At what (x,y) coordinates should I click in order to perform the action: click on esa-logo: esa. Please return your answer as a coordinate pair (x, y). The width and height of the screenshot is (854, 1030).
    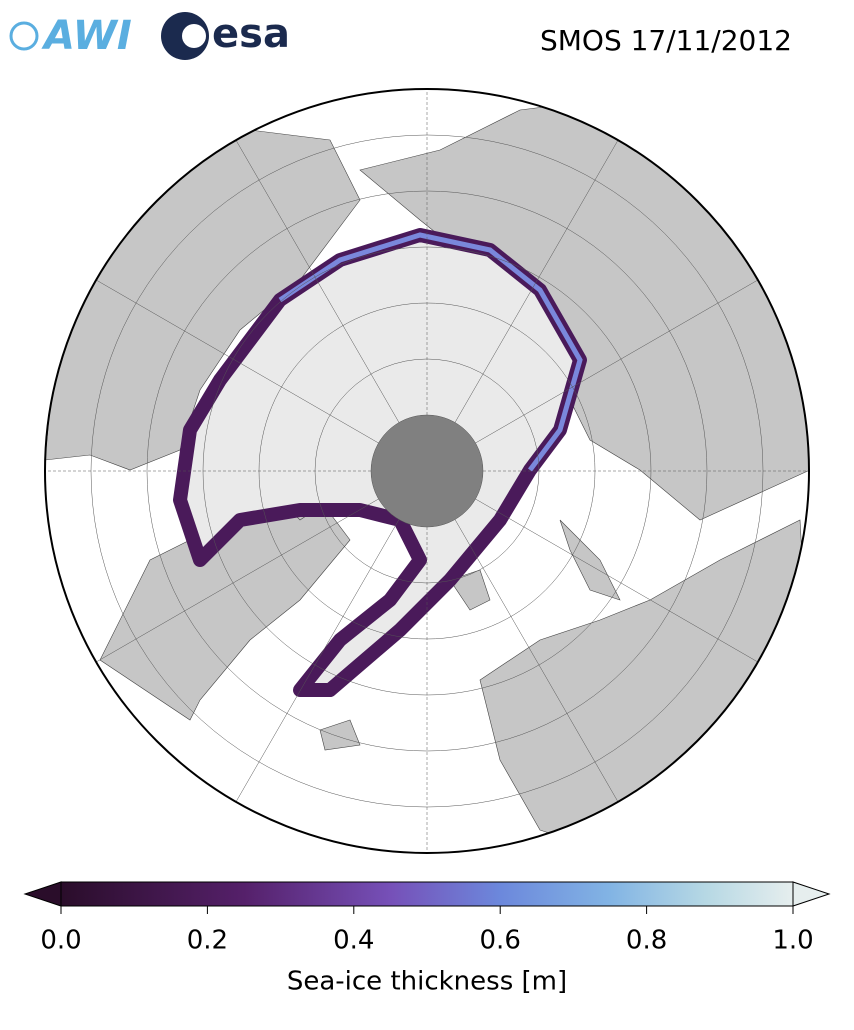
    Looking at the image, I should click on (225, 35).